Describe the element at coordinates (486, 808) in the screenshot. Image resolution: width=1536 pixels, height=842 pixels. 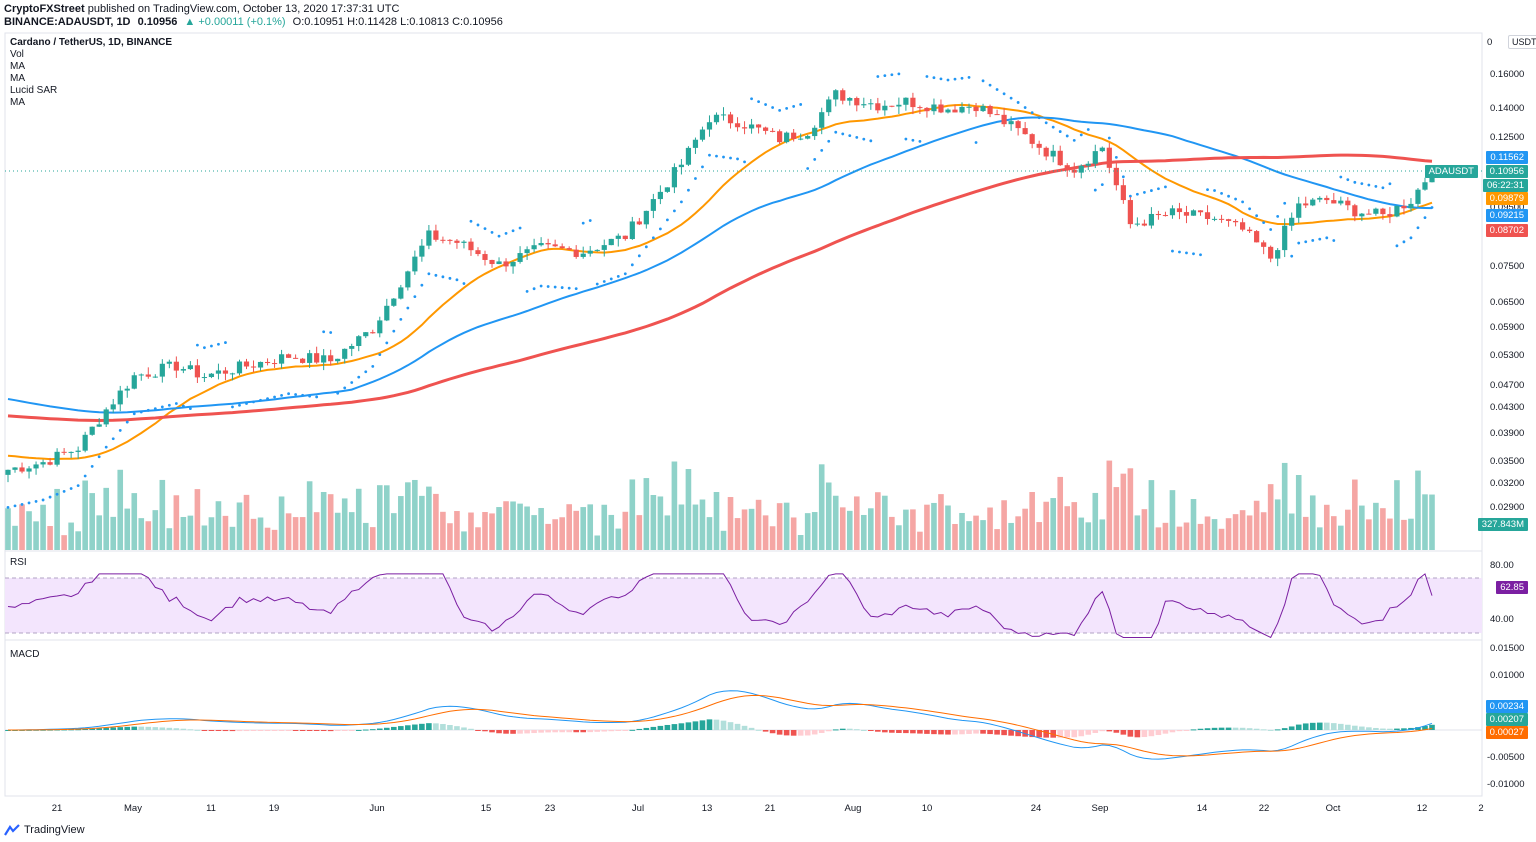
I see `time-tick: 15` at that location.